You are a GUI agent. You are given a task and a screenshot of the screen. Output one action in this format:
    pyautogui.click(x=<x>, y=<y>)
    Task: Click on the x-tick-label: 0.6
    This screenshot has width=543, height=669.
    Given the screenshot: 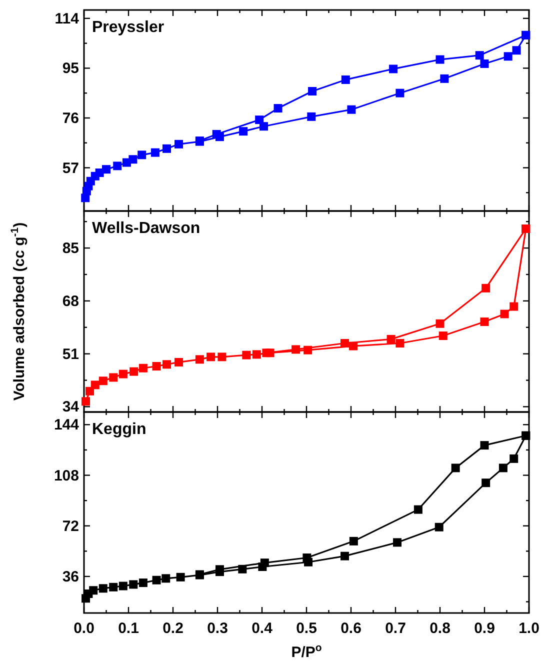 What is the action you would take?
    pyautogui.click(x=351, y=628)
    